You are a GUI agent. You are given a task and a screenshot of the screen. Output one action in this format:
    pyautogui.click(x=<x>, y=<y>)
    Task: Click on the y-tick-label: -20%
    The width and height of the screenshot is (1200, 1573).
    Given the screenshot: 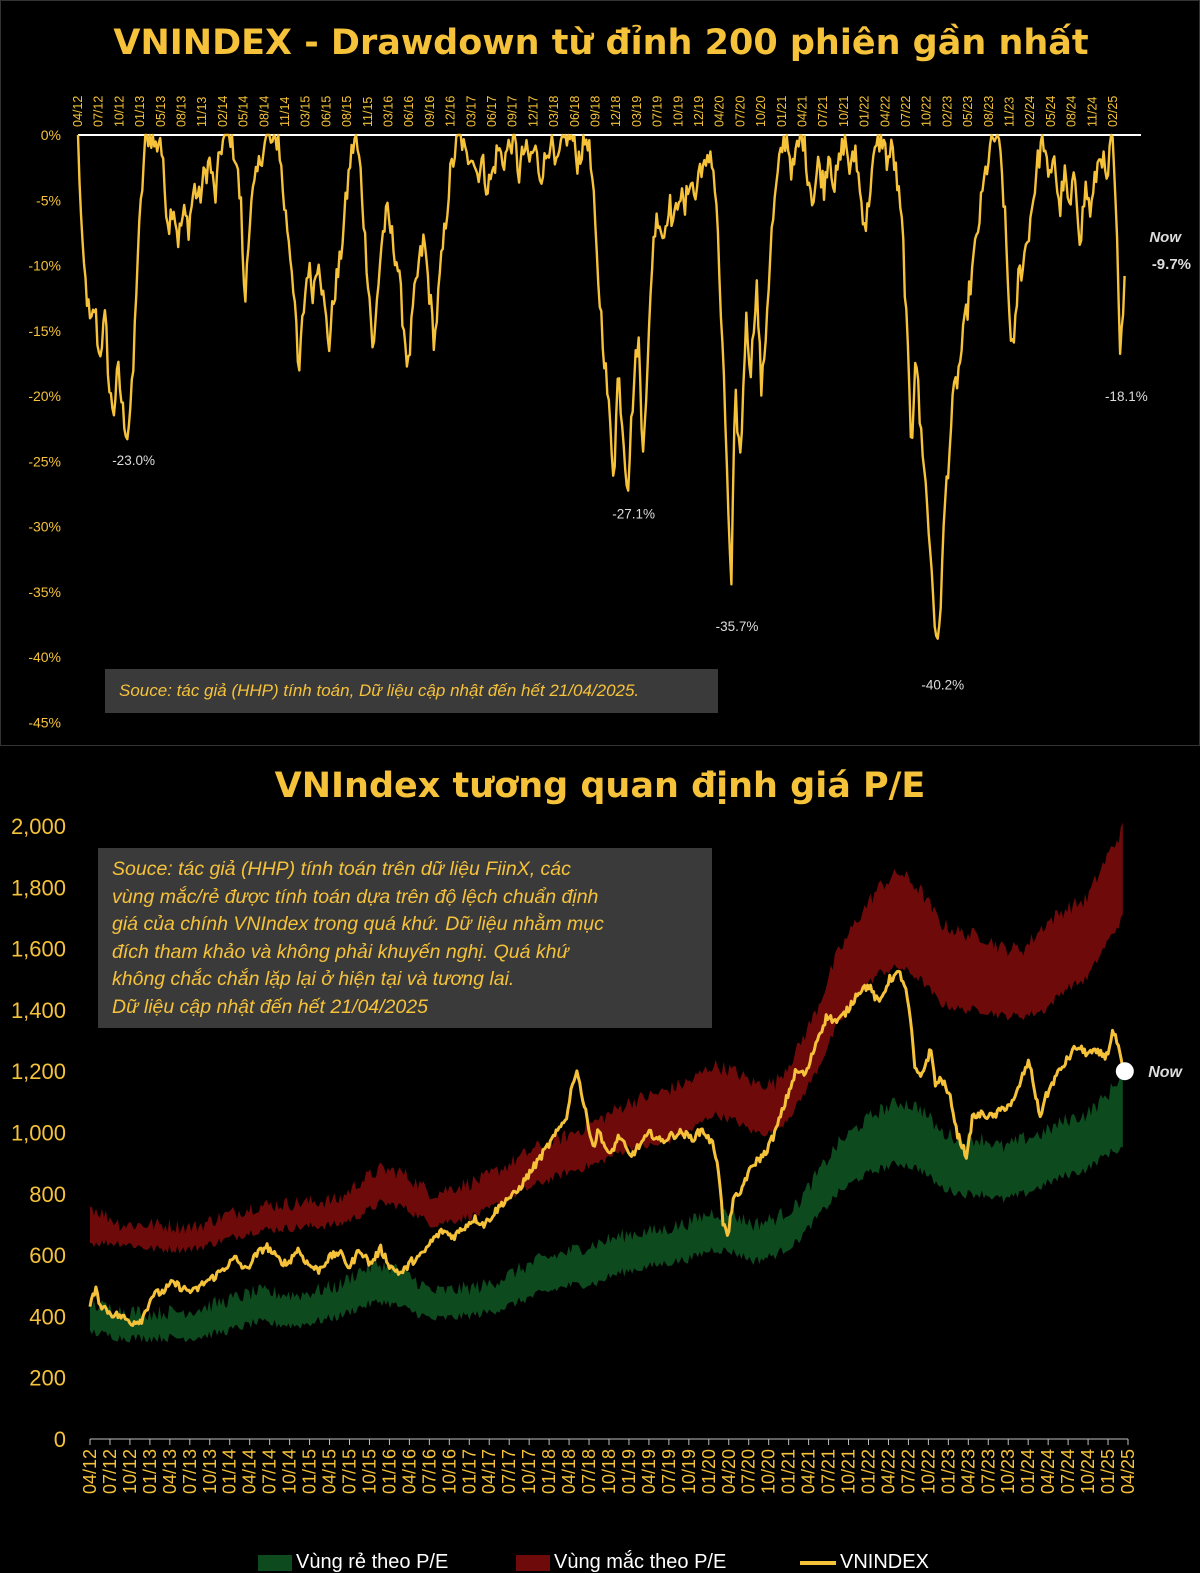 What is the action you would take?
    pyautogui.click(x=44, y=396)
    